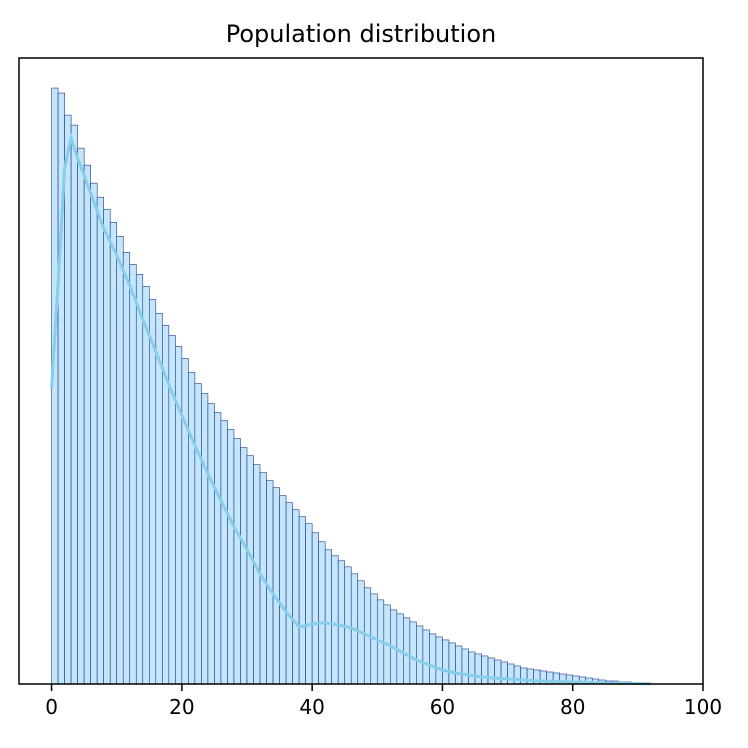 This screenshot has width=748, height=748. Describe the element at coordinates (383, 701) in the screenshot. I see `x-axis-ticks: 0 20 40 60 80 100` at that location.